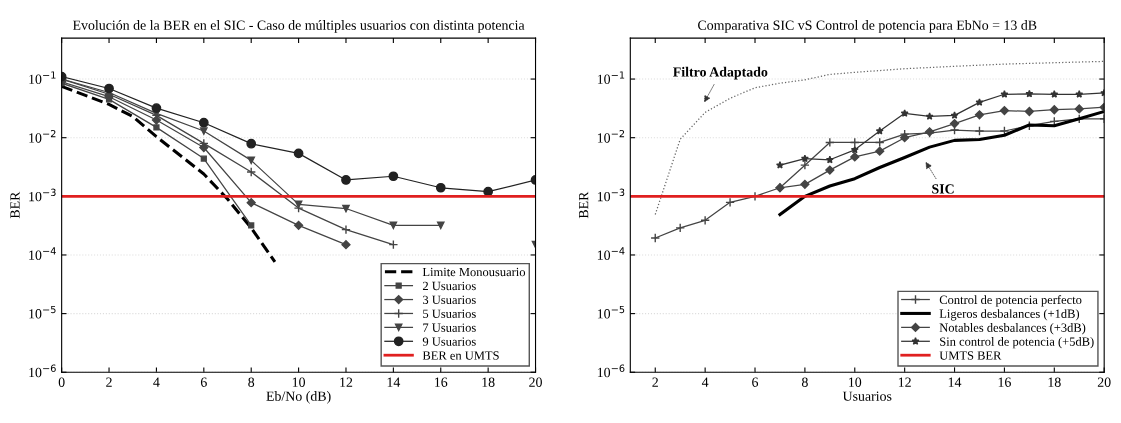 This screenshot has height=423, width=1121. What do you see at coordinates (1017, 342) in the screenshot?
I see `legend-label: Sin control de potencia (+5dB)` at bounding box center [1017, 342].